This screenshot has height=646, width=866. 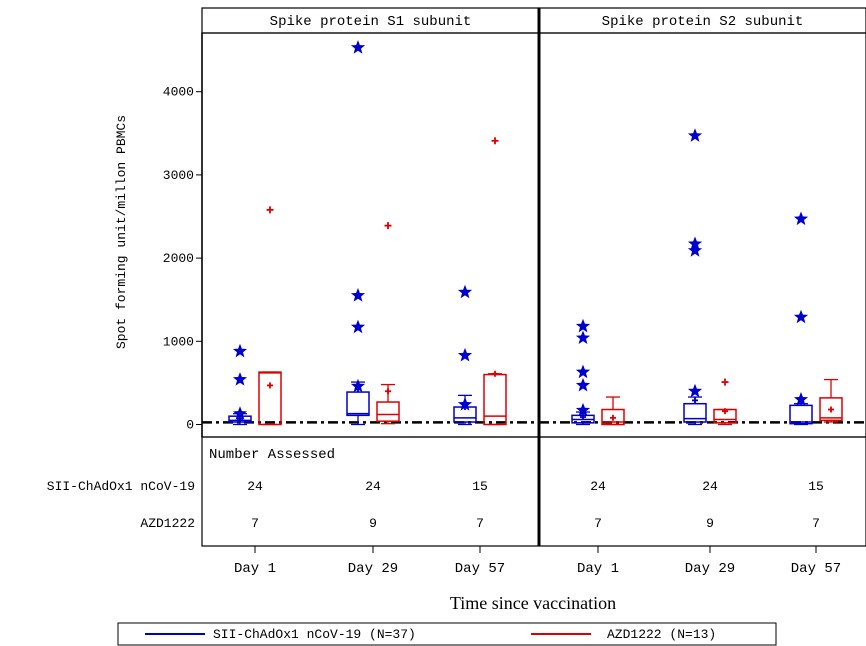 I want to click on row-label: AZD1222, so click(x=167, y=523).